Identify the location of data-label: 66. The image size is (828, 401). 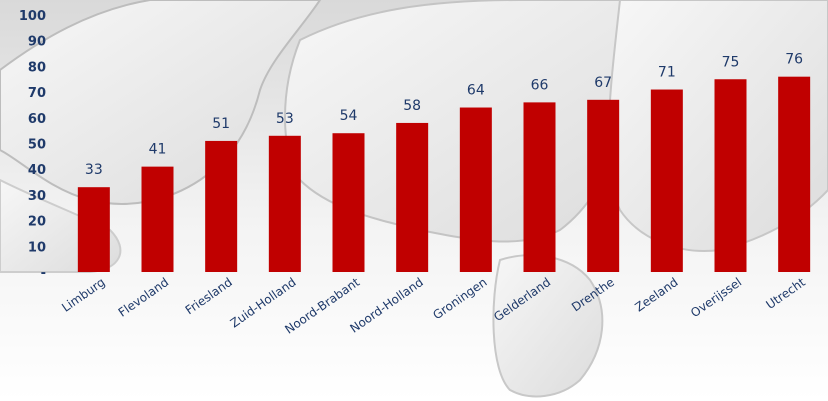
(540, 85).